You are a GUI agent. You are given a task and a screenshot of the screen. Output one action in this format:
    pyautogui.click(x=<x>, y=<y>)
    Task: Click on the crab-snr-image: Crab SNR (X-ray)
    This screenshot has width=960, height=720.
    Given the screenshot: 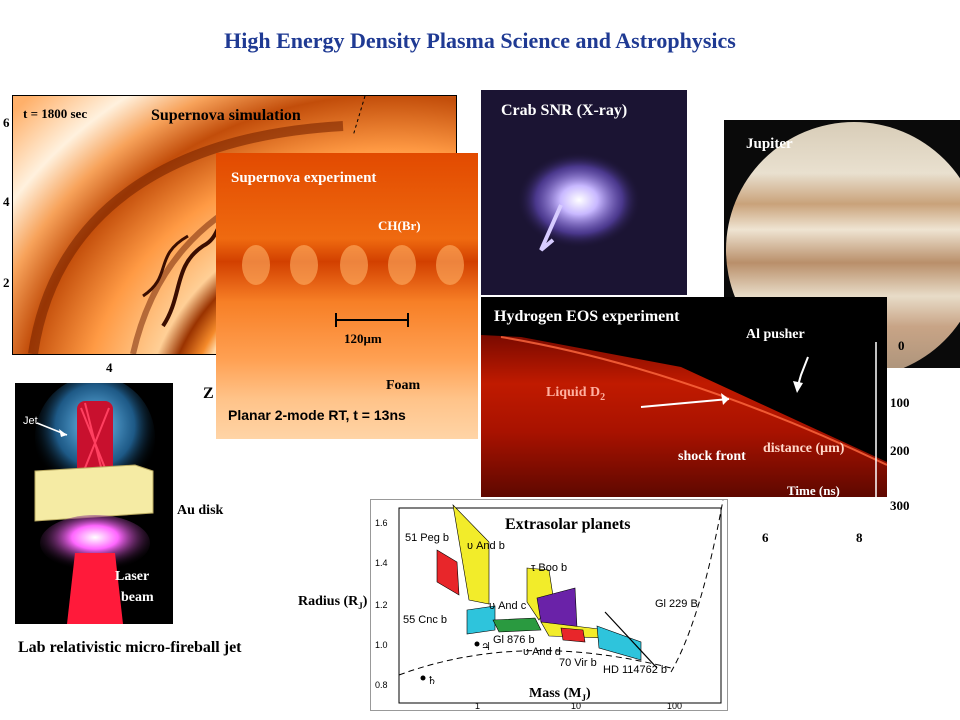 What is the action you would take?
    pyautogui.click(x=584, y=192)
    